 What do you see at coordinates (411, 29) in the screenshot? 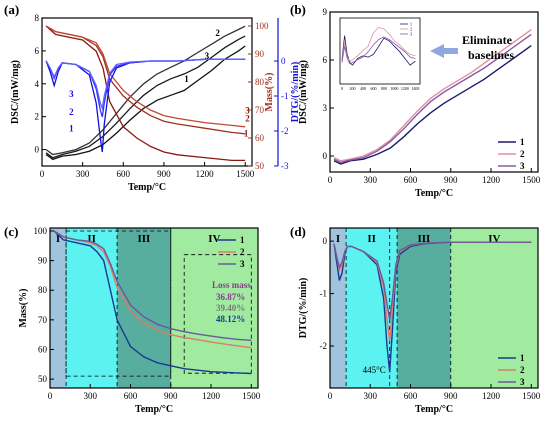
I see `inset-legend-label: 2` at bounding box center [411, 29].